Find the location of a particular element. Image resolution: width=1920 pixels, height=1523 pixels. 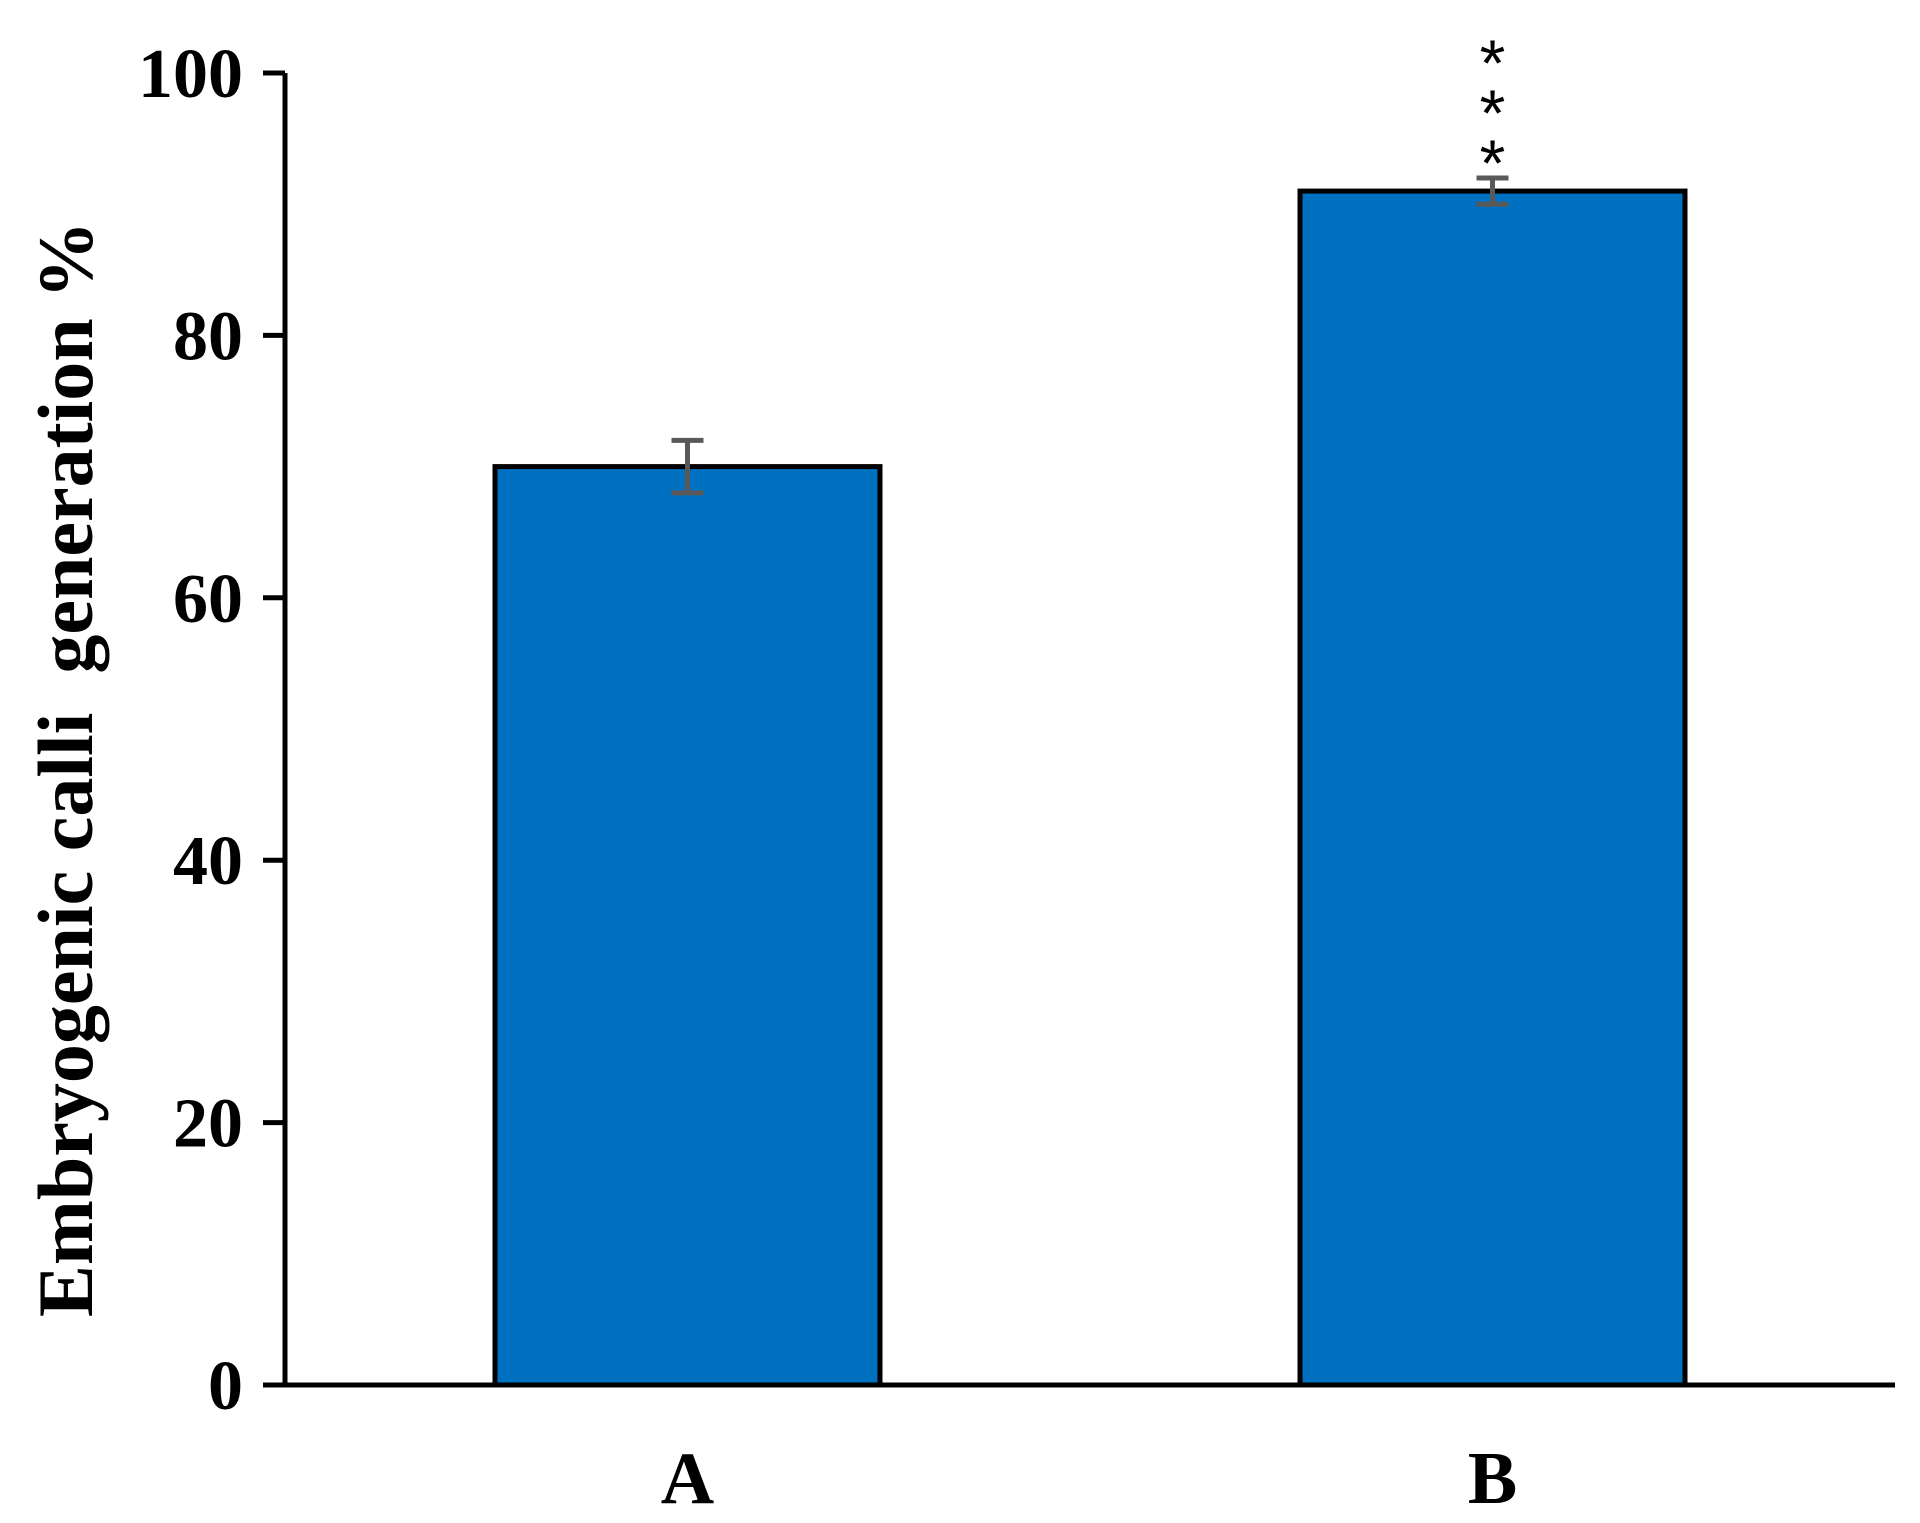

annotations-layer: *** is located at coordinates (1493, 113).